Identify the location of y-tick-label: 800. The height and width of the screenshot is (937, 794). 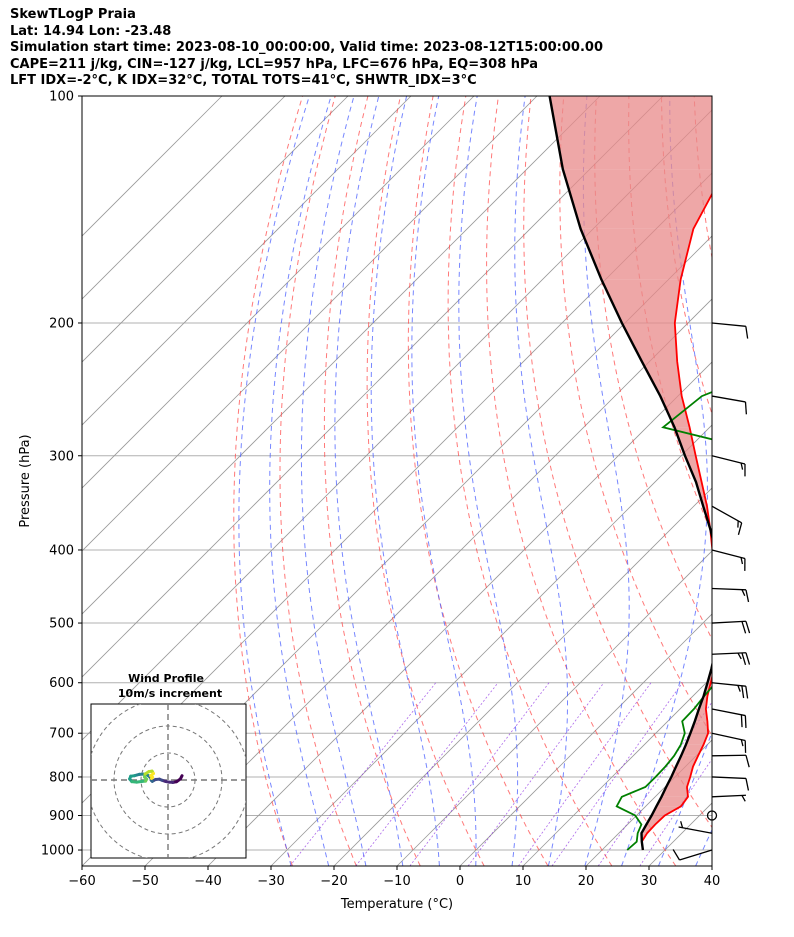
(61, 777).